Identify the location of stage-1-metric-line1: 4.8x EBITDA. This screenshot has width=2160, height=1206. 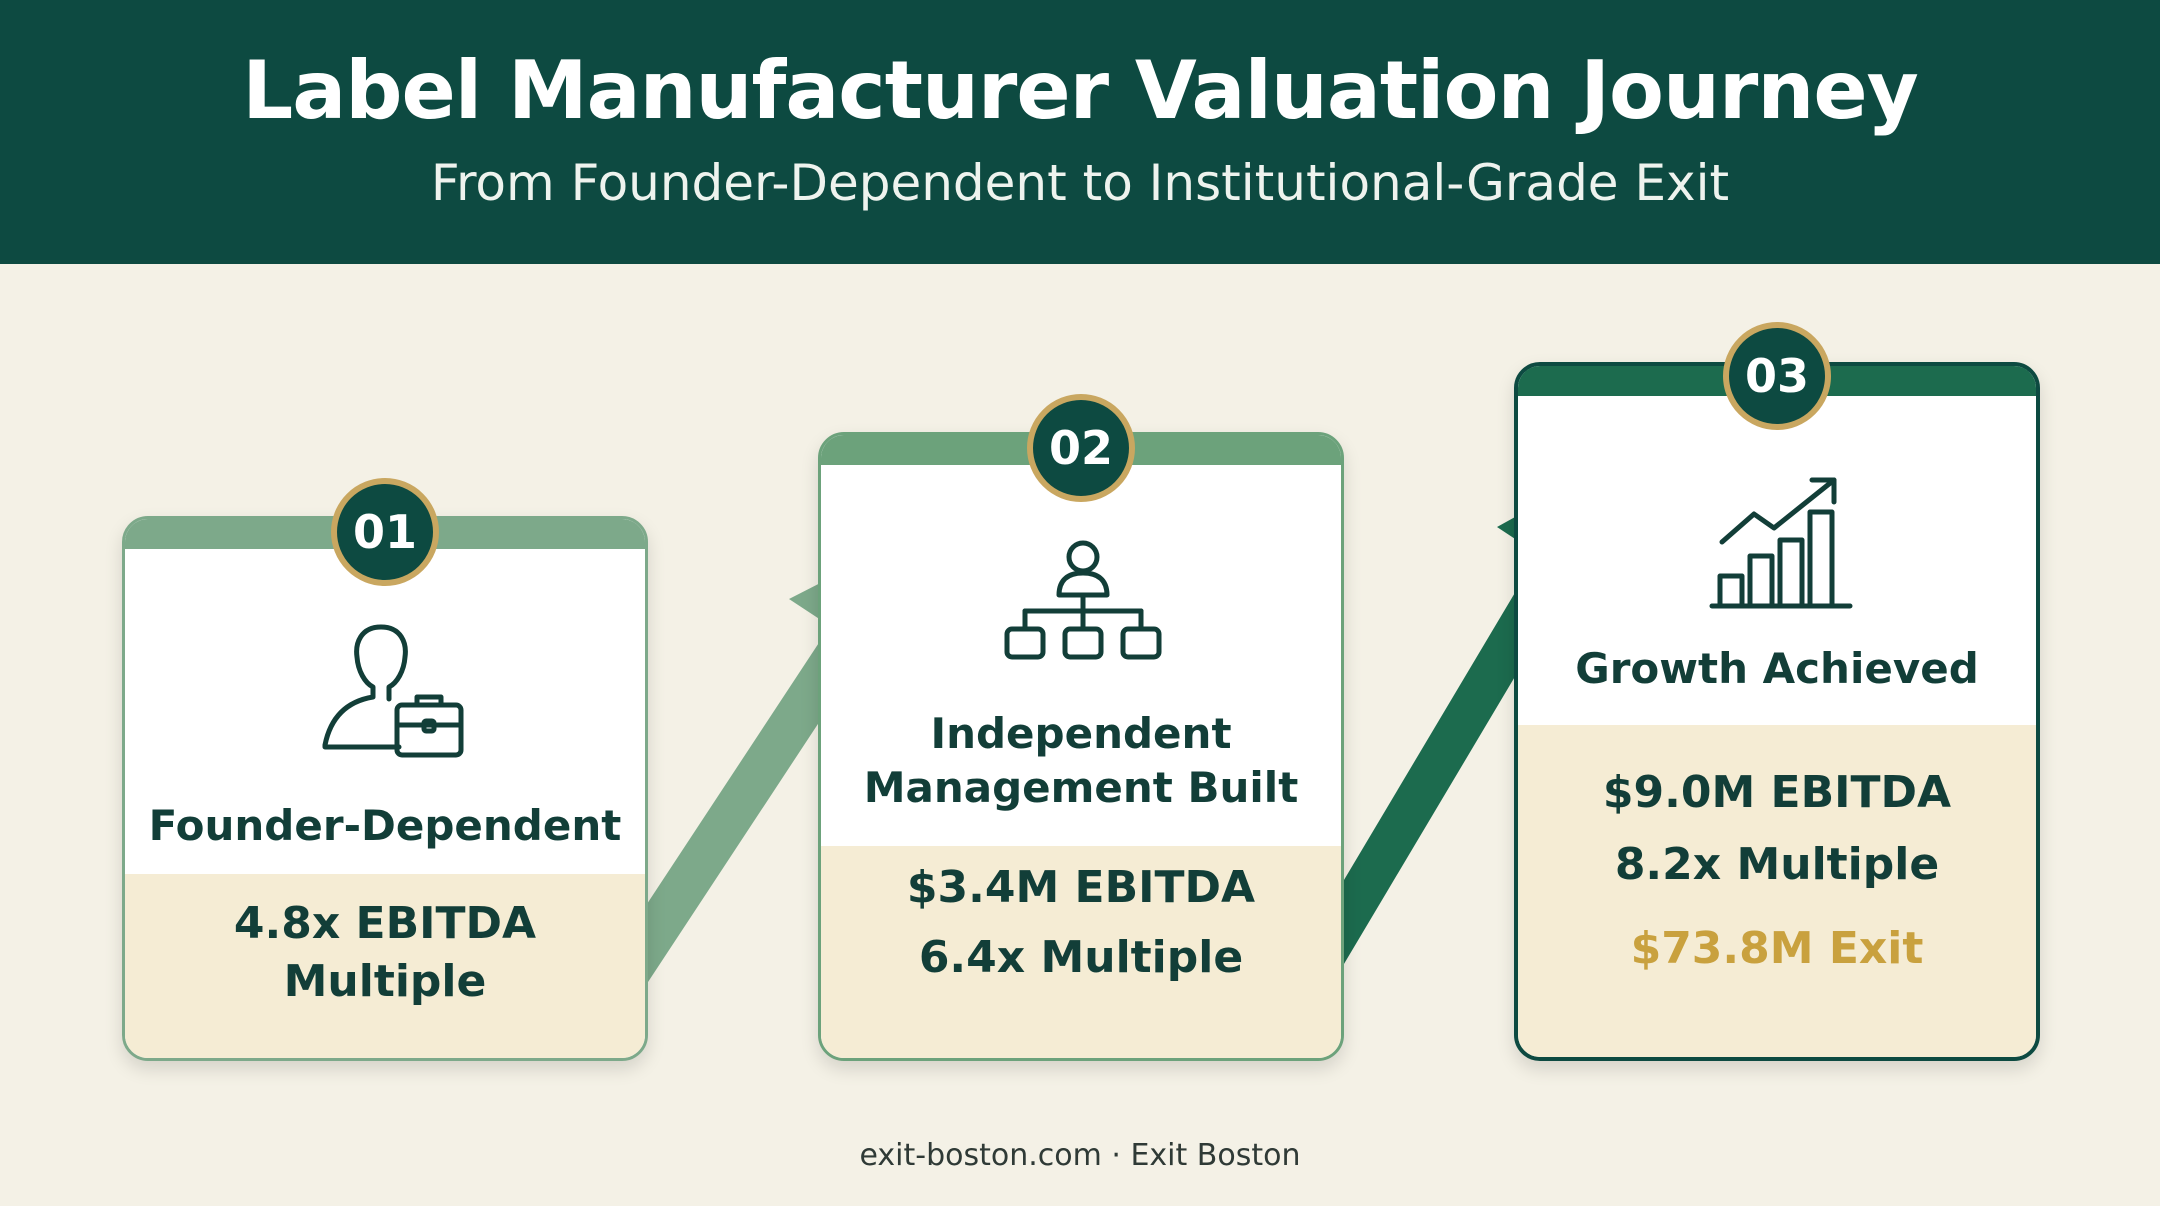
(385, 923).